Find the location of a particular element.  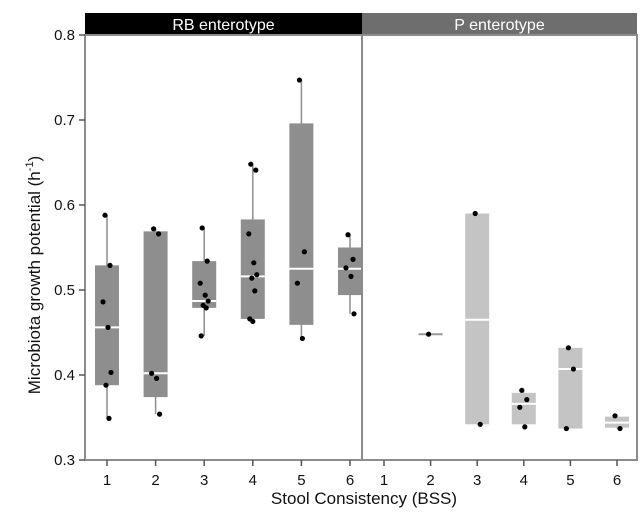

y-tick-label: 0.7 is located at coordinates (64, 120).